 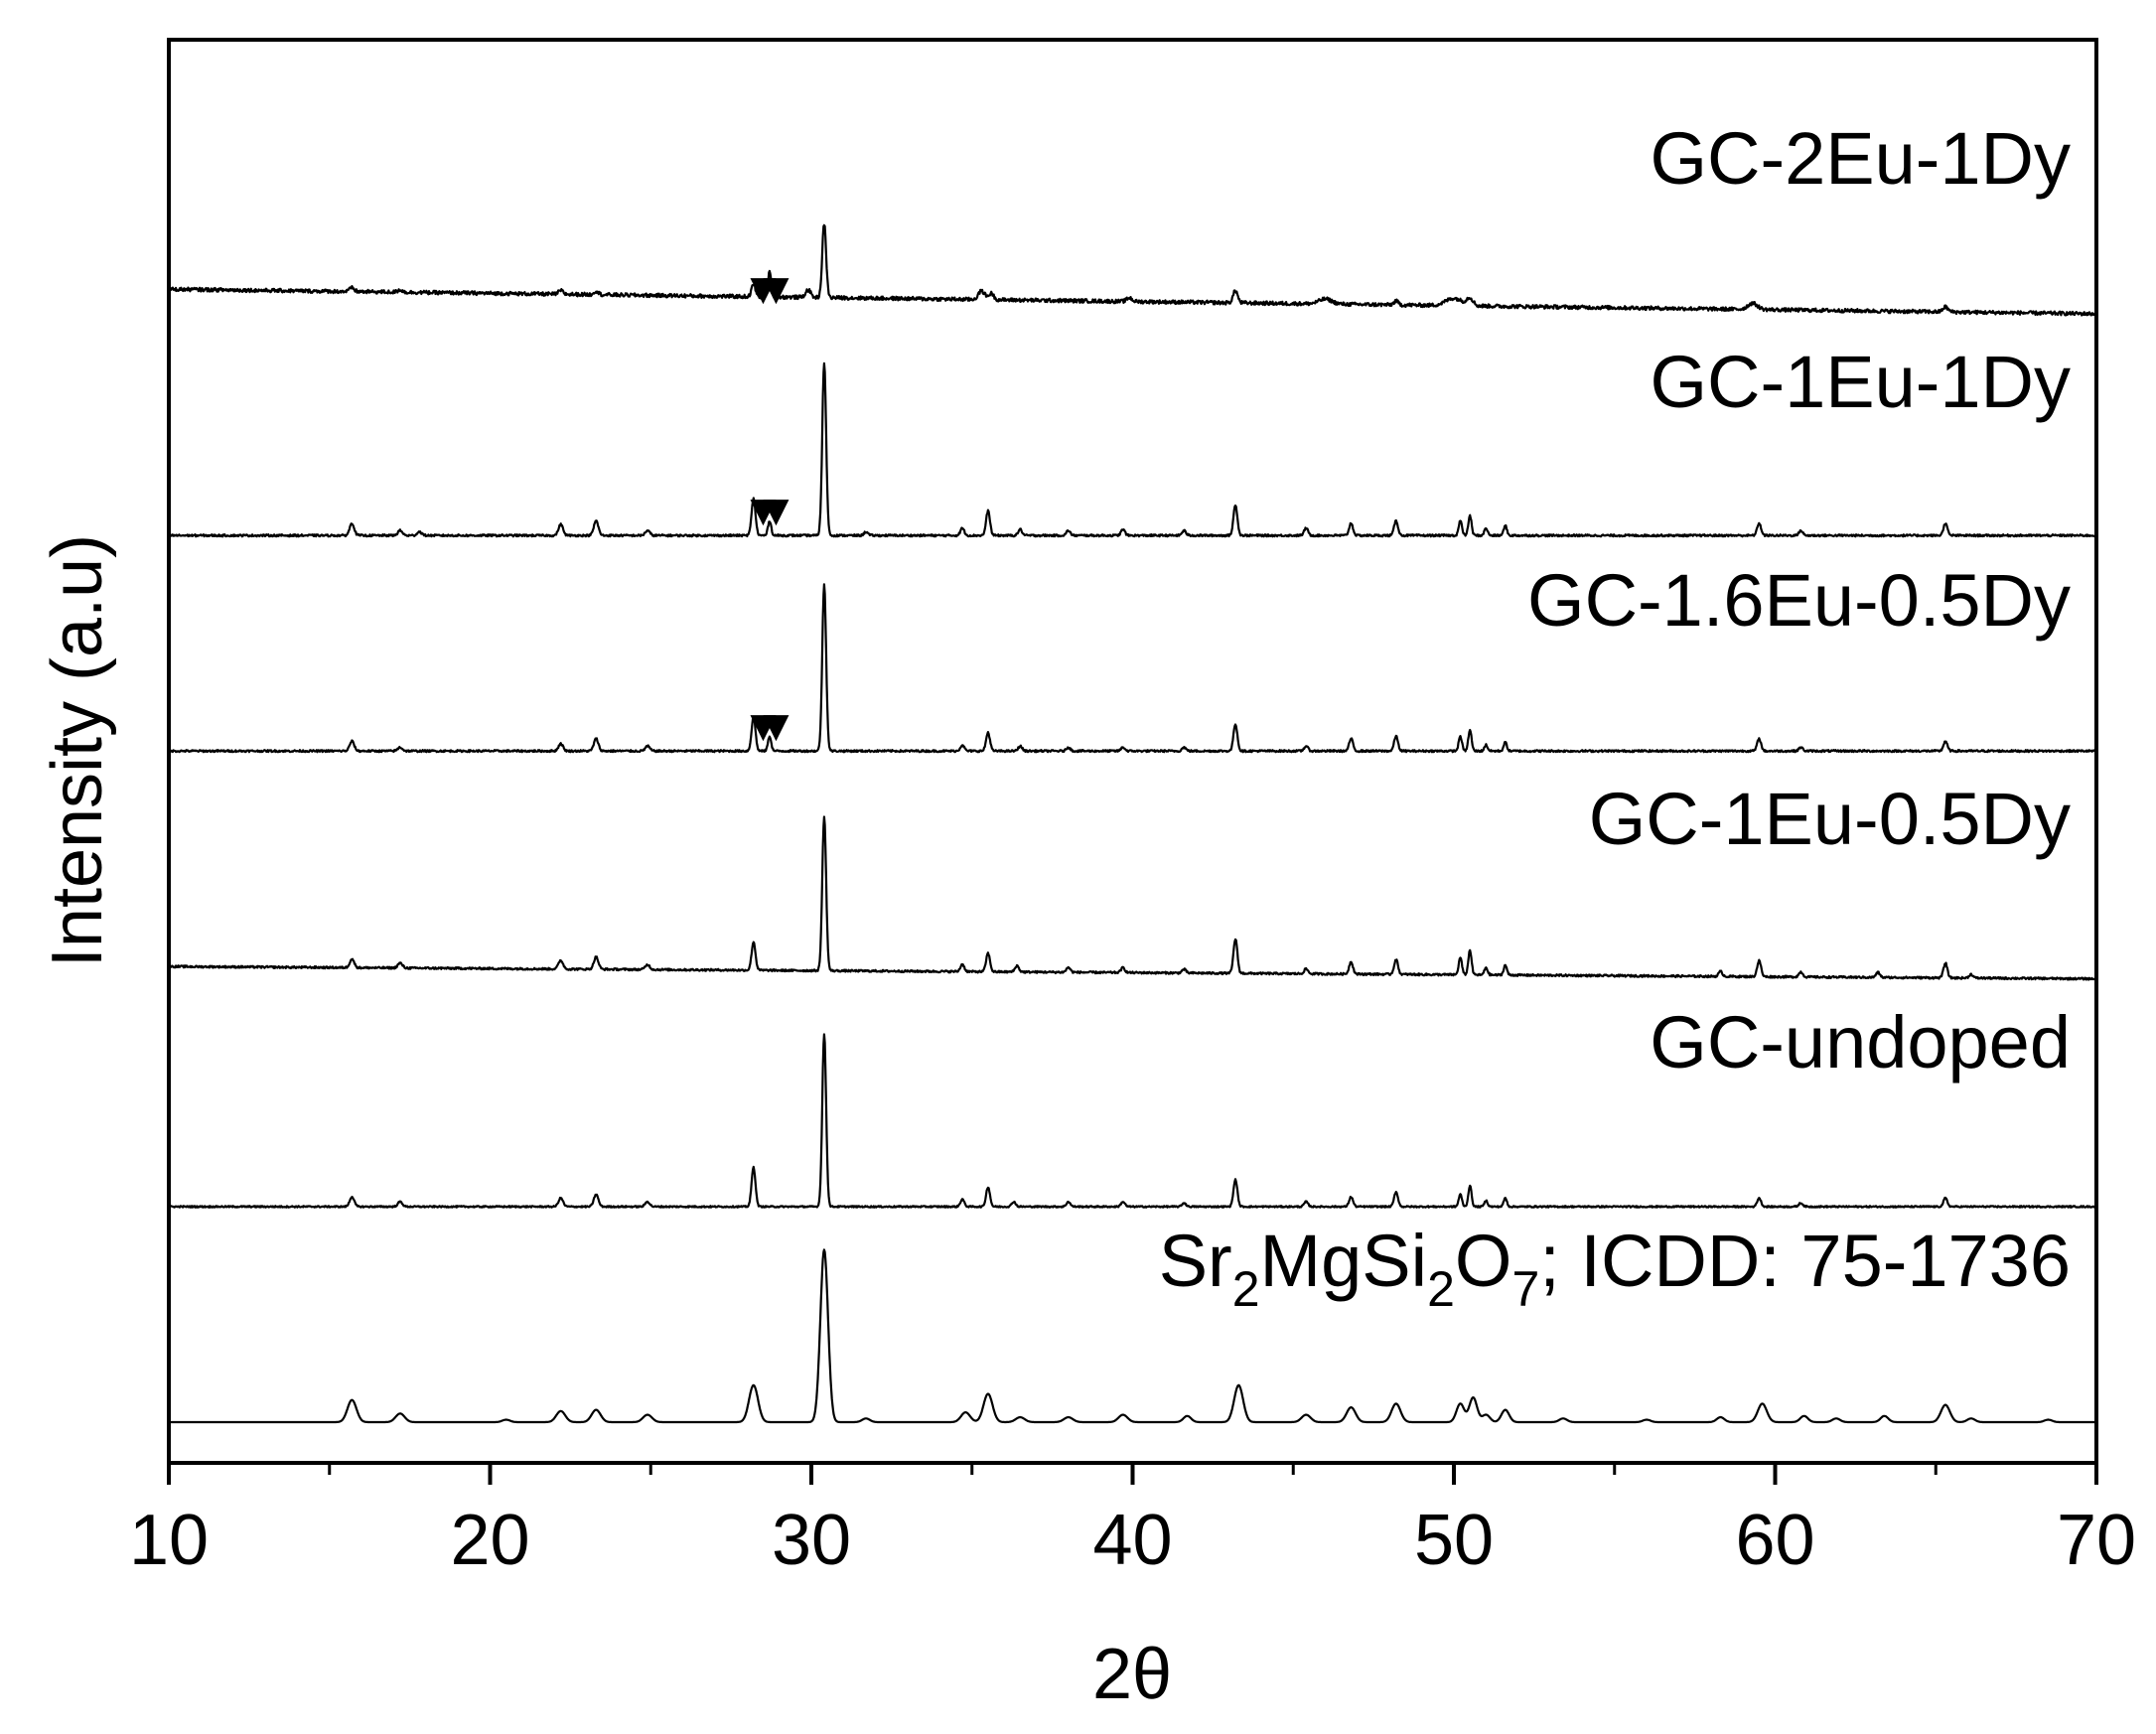 I want to click on series-label-part: 7, so click(x=1525, y=1289).